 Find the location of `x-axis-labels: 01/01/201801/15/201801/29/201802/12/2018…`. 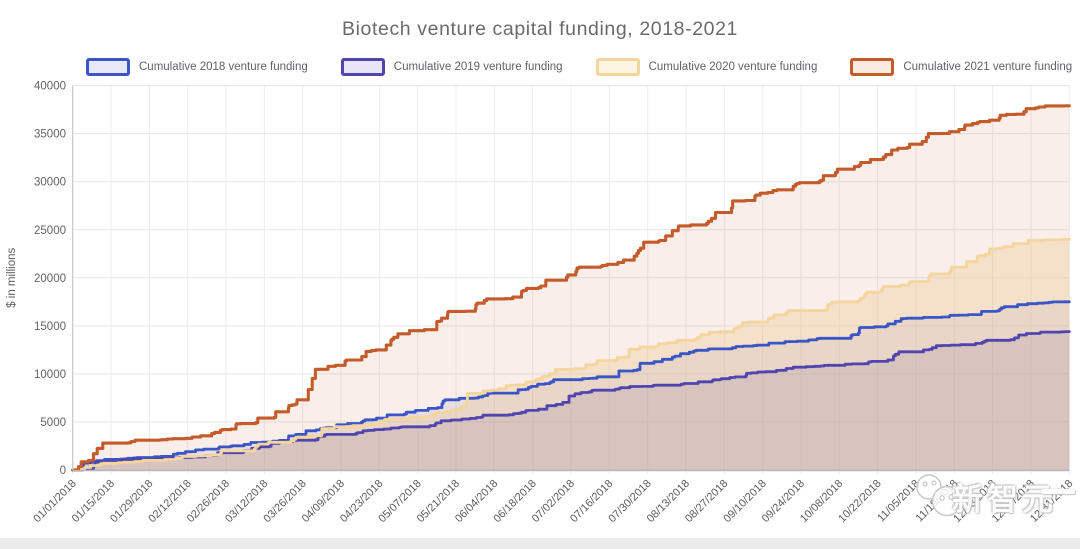

x-axis-labels: 01/01/201801/15/201801/29/201802/12/2018… is located at coordinates (553, 501).